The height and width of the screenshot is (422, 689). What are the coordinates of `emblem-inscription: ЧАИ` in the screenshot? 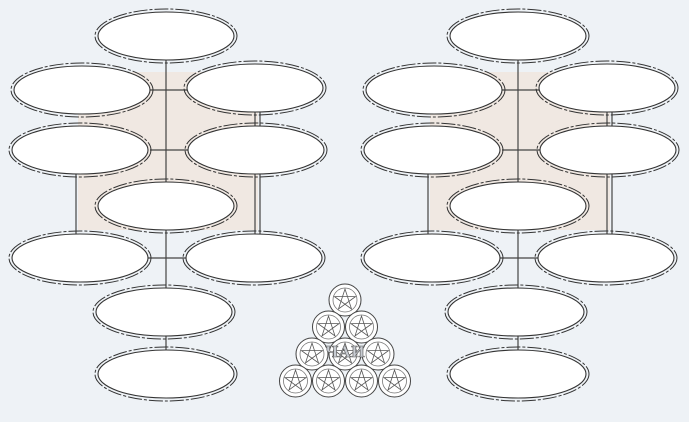 It's located at (345, 352).